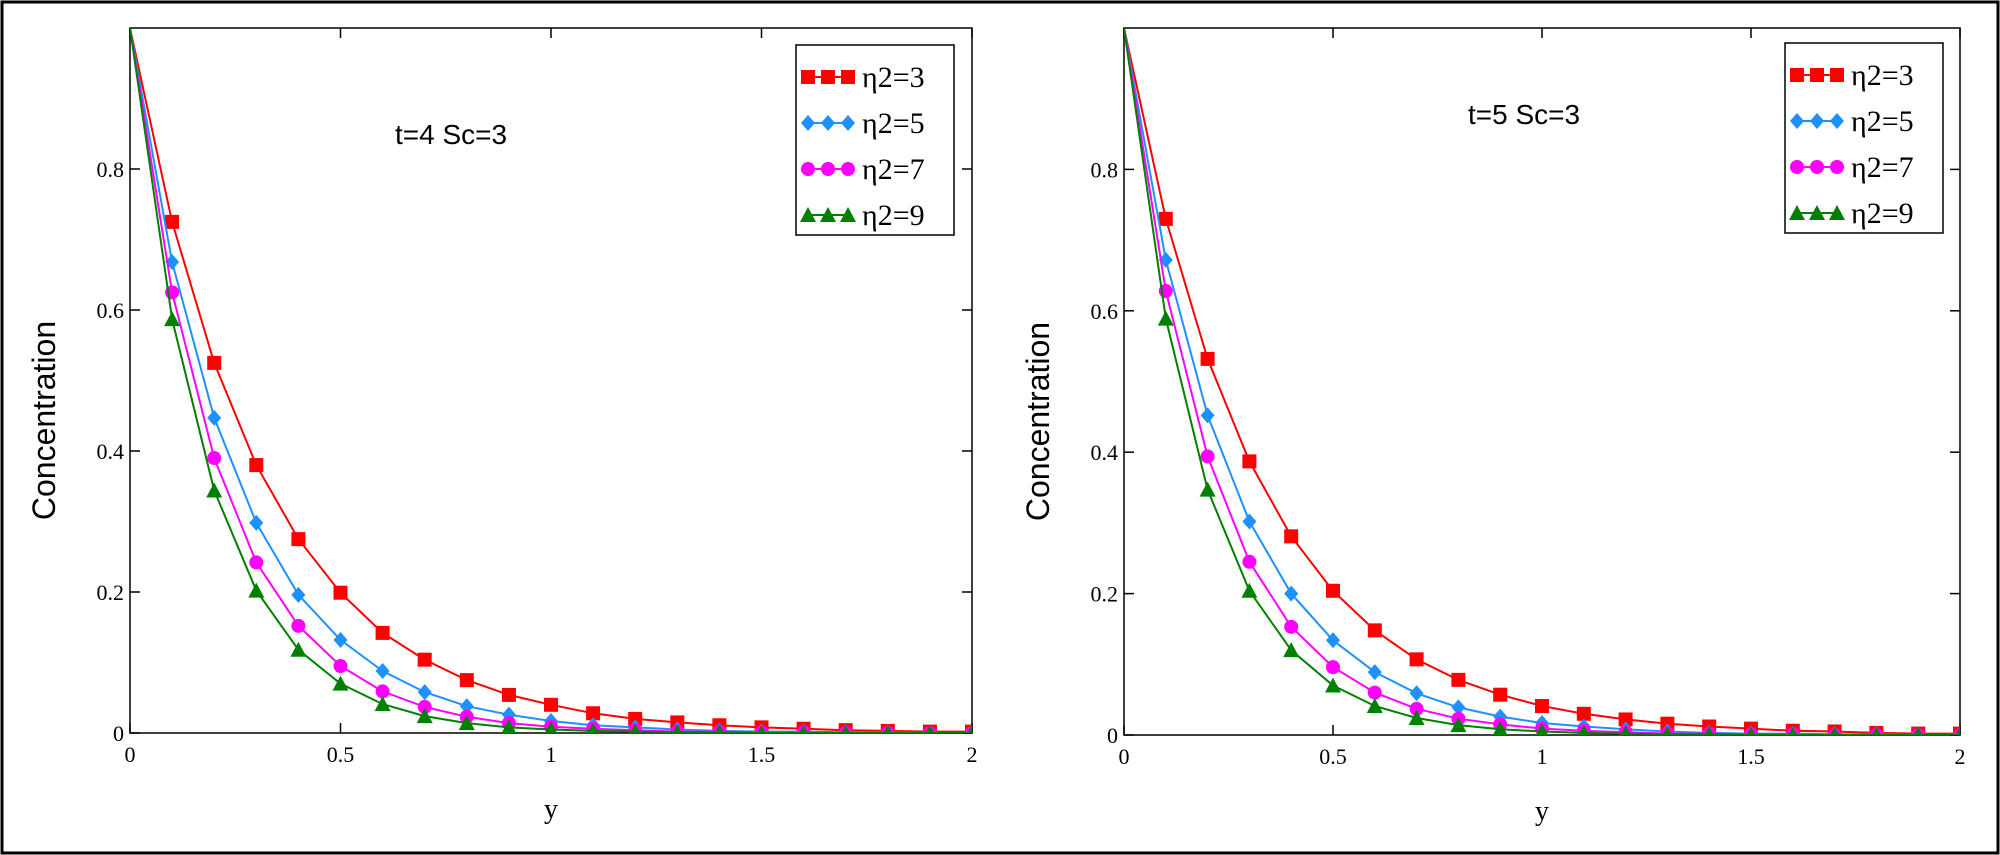 This screenshot has height=855, width=2000. Describe the element at coordinates (1542, 811) in the screenshot. I see `x-axis-title: y` at that location.